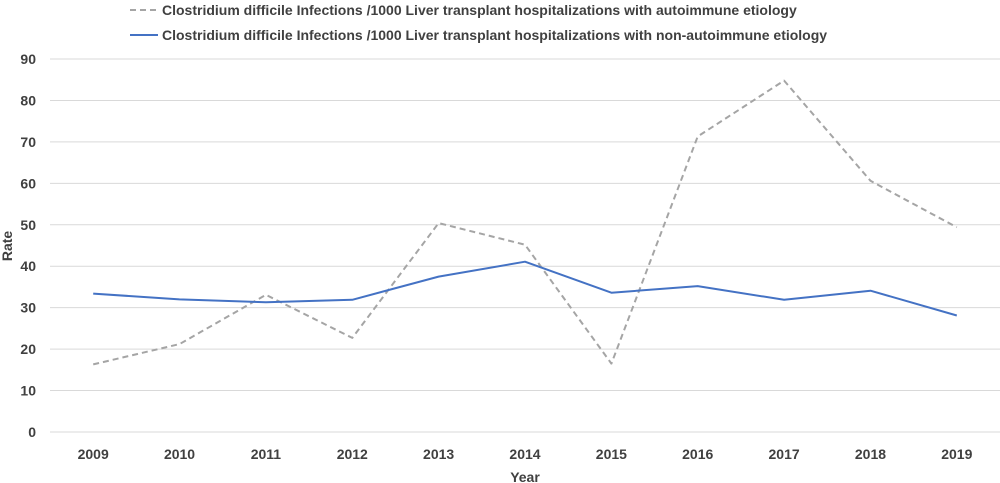 The width and height of the screenshot is (1000, 483). Describe the element at coordinates (32, 432) in the screenshot. I see `y-tick-label: 0` at that location.